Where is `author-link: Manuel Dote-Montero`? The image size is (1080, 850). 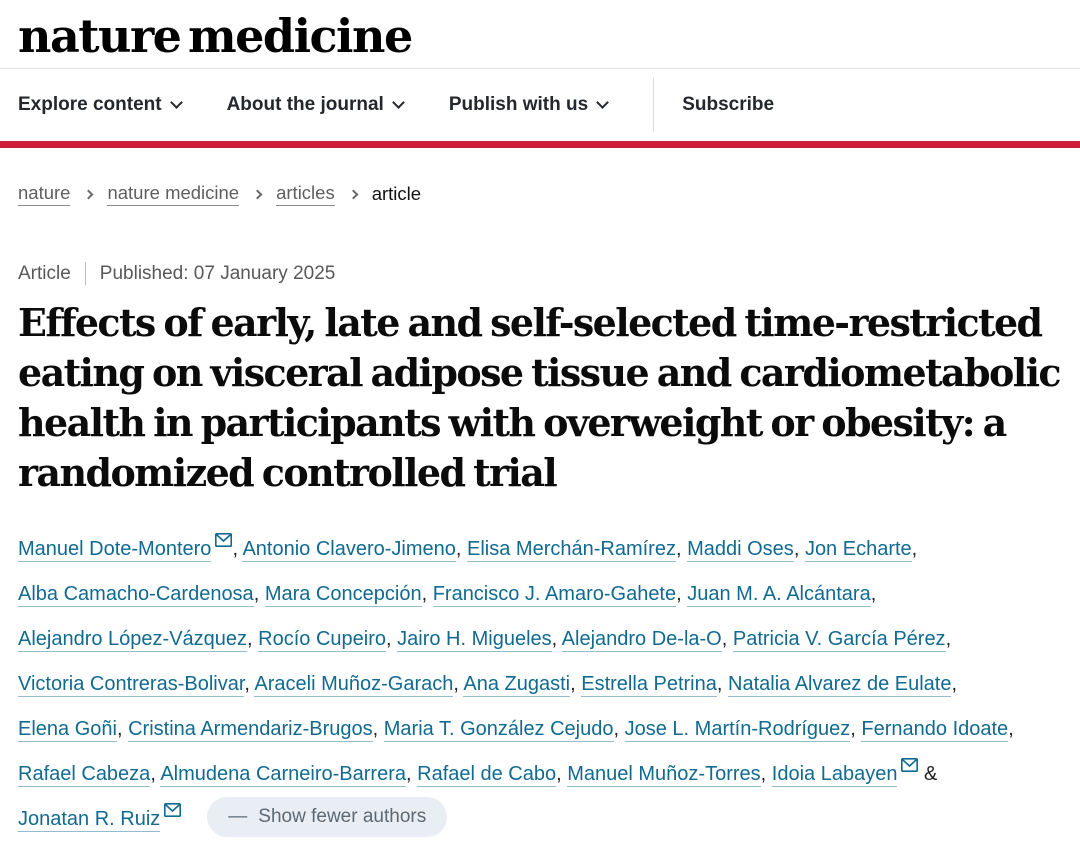
author-link: Manuel Dote-Montero is located at coordinates (115, 550).